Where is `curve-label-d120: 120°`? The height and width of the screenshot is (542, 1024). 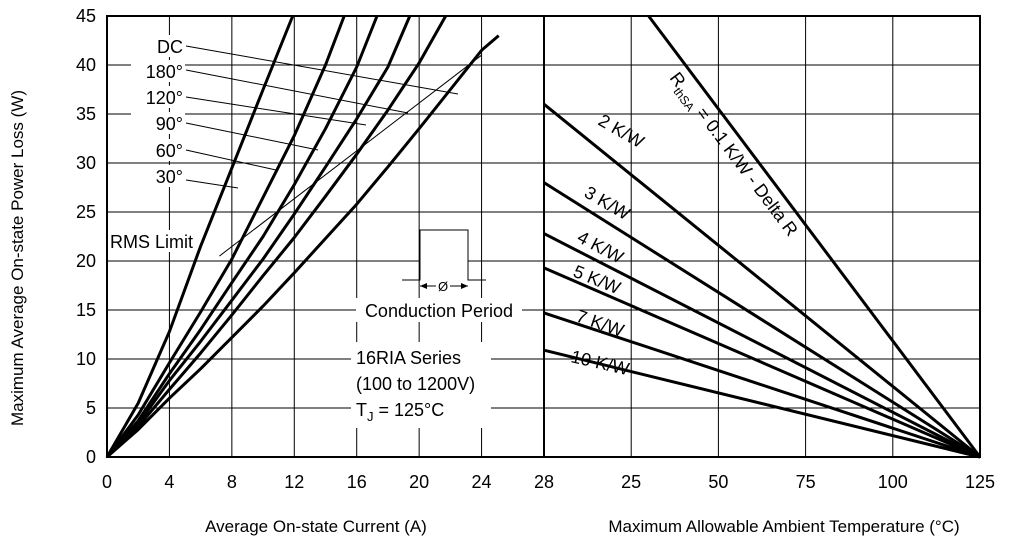
curve-label-d120: 120° is located at coordinates (164, 98).